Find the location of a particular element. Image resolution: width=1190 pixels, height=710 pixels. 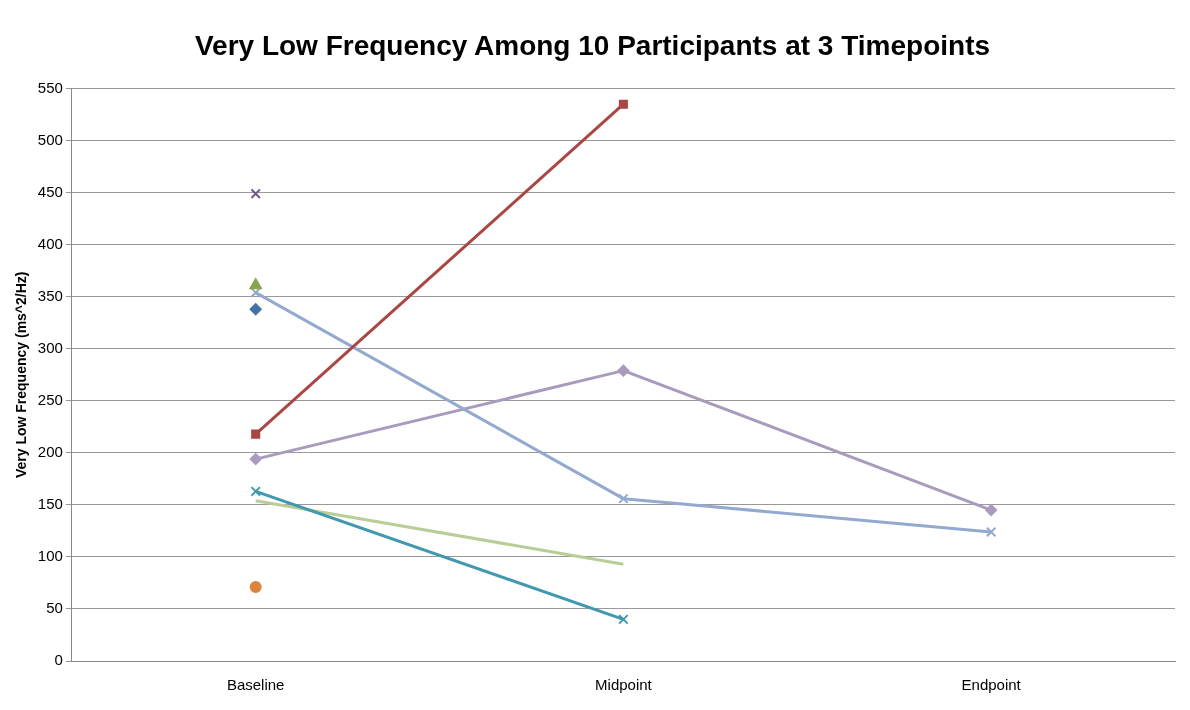

y-tick-label: 350 is located at coordinates (50, 295).